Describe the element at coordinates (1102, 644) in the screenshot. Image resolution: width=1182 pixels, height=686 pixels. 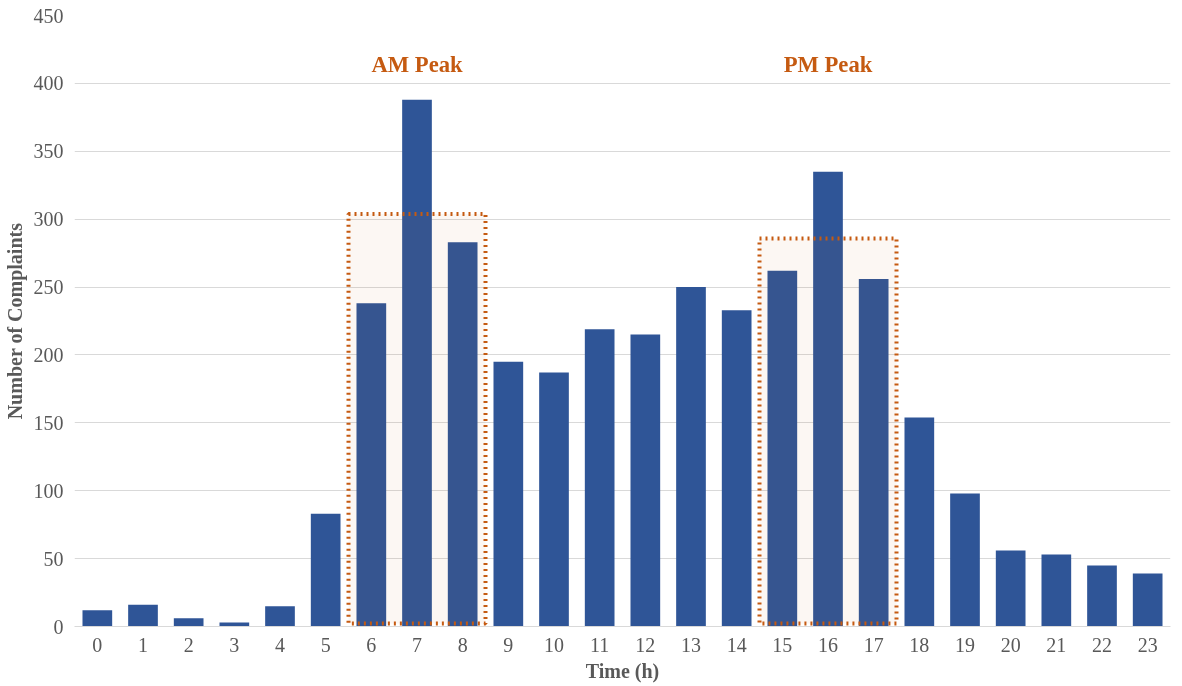
I see `x-tick-label: 22` at that location.